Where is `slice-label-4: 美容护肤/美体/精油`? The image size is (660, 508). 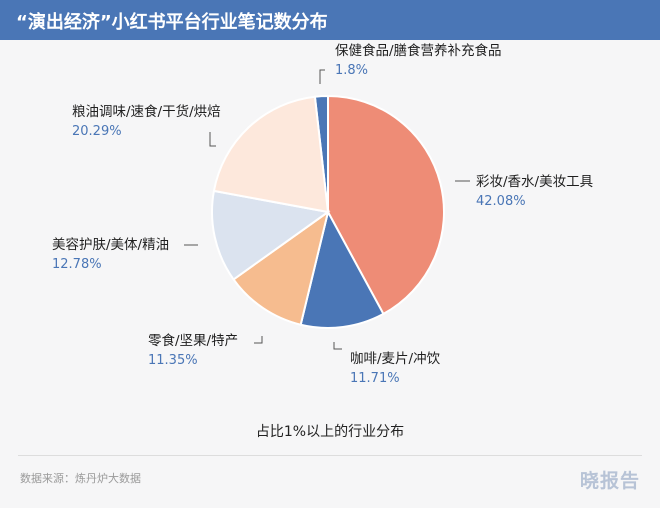 slice-label-4: 美容护肤/美体/精油 is located at coordinates (110, 244).